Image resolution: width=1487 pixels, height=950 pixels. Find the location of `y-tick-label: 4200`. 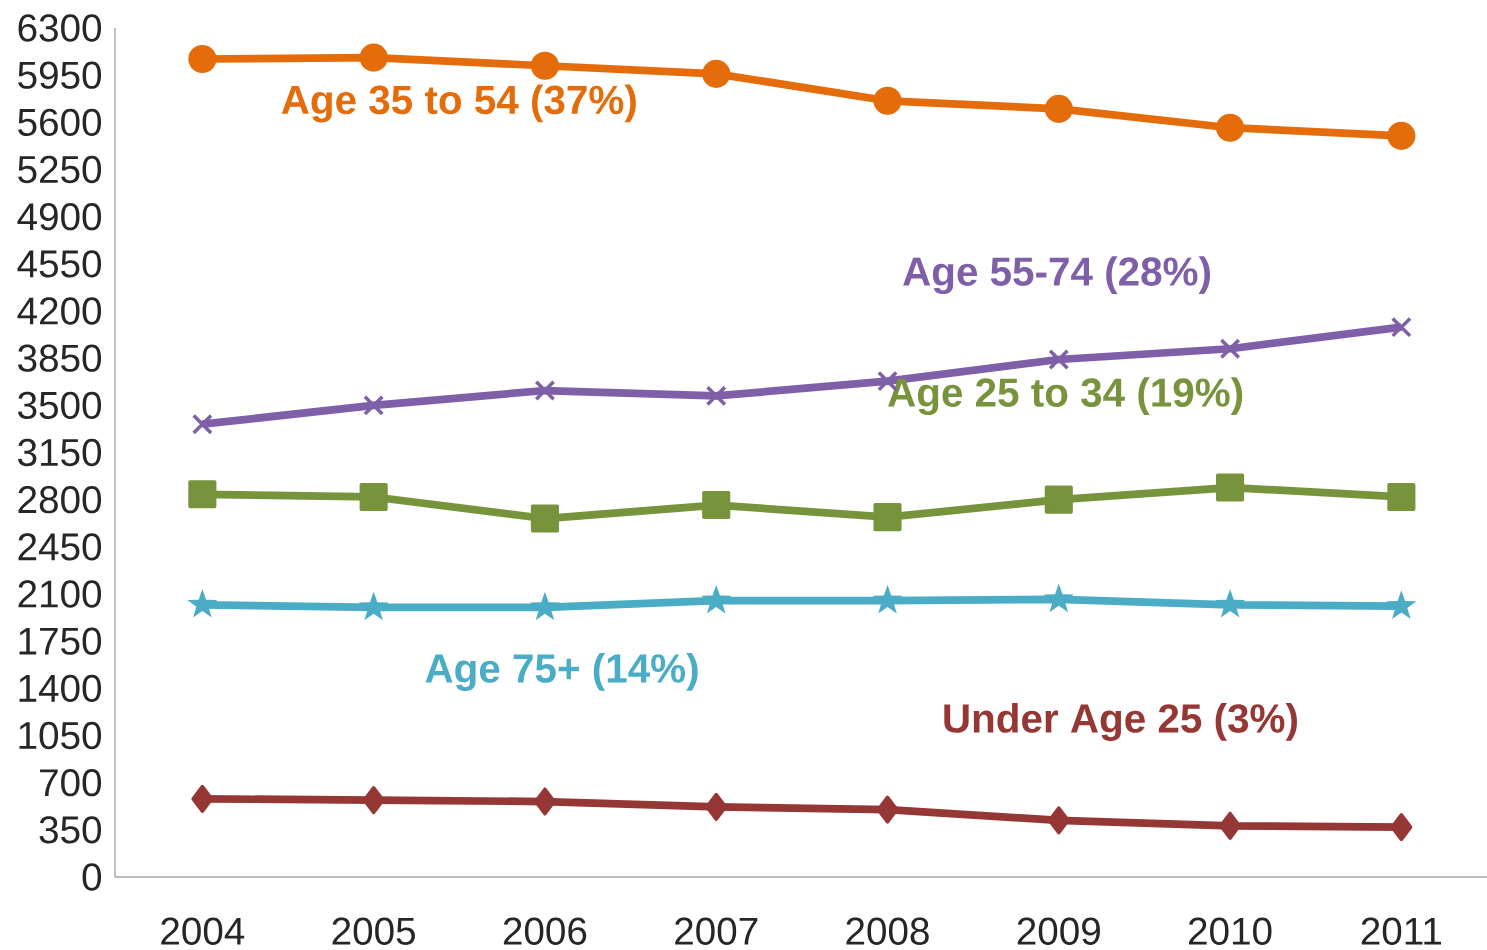

y-tick-label: 4200 is located at coordinates (59, 311).